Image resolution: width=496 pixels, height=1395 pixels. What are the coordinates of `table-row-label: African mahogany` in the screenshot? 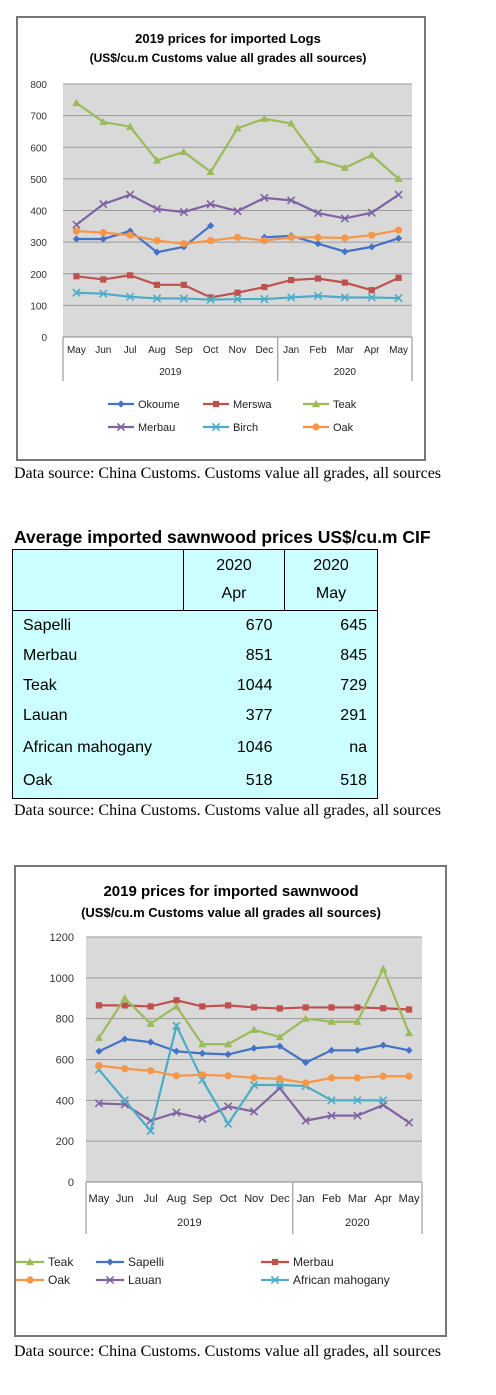 It's located at (87, 747).